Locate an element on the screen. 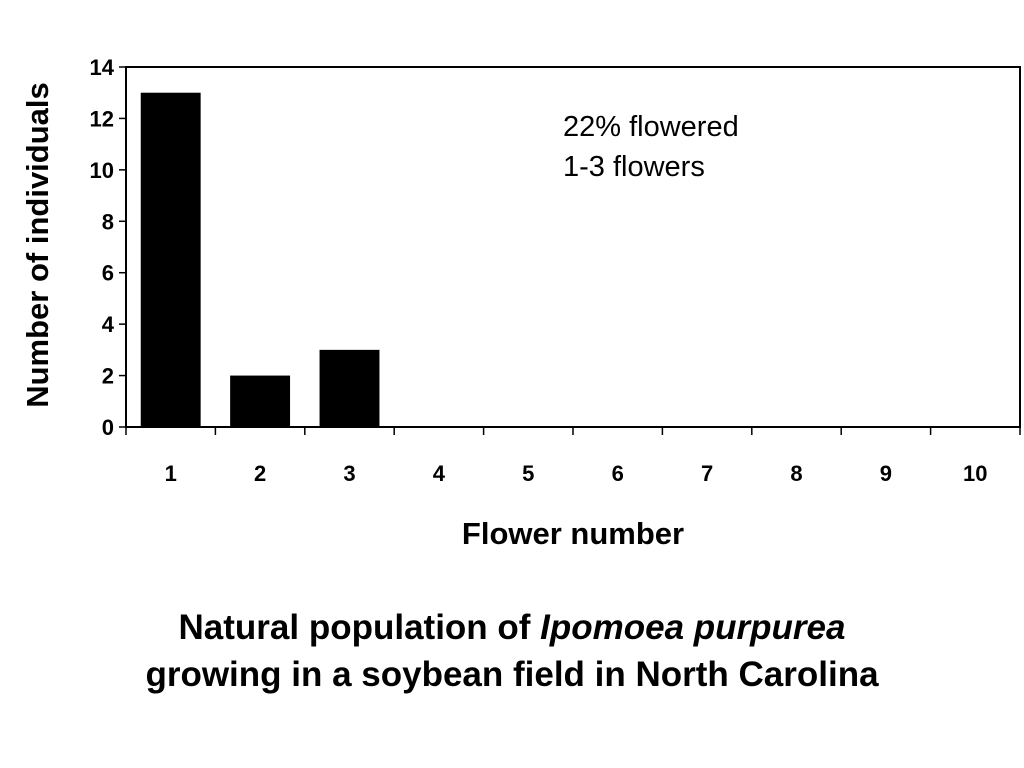 This screenshot has width=1024, height=768. x-tick-label: 8 is located at coordinates (796, 473).